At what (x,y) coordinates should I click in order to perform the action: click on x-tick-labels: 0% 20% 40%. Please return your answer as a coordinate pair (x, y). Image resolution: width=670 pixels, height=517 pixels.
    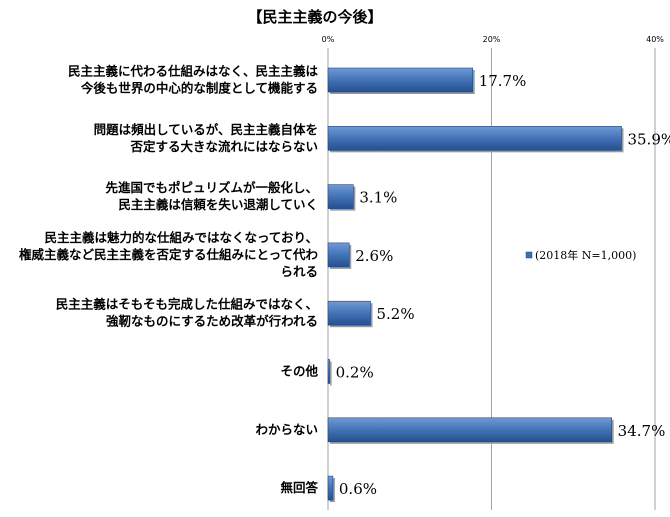
    Looking at the image, I should click on (493, 39).